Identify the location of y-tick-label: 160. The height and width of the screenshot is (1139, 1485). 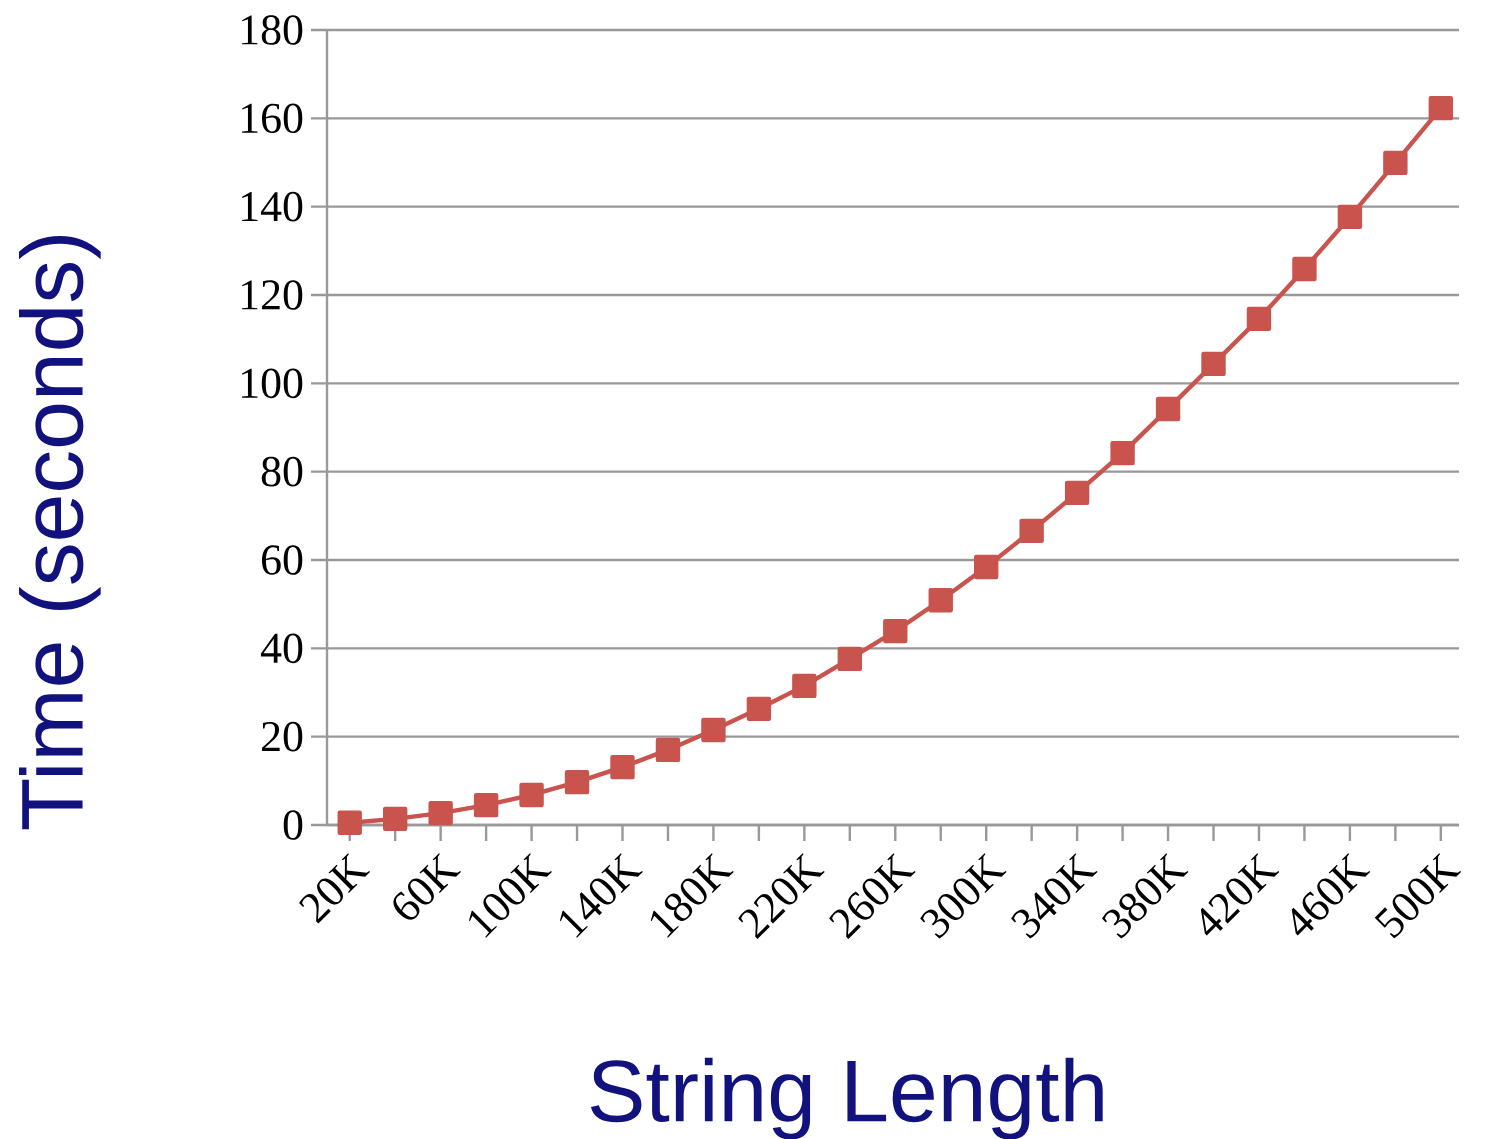
(272, 118).